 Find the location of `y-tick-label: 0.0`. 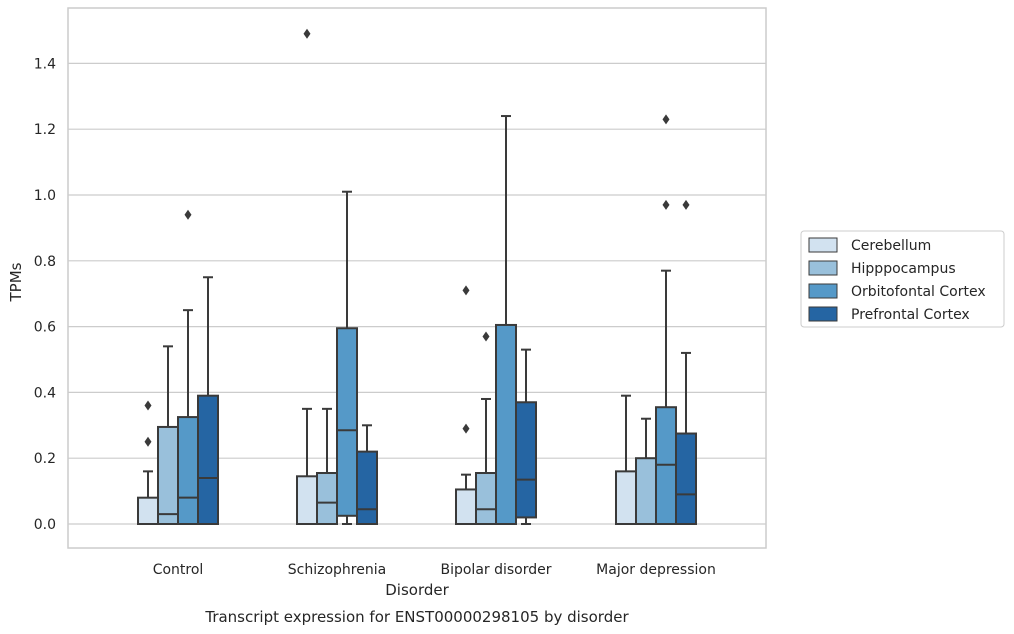

y-tick-label: 0.0 is located at coordinates (45, 525).